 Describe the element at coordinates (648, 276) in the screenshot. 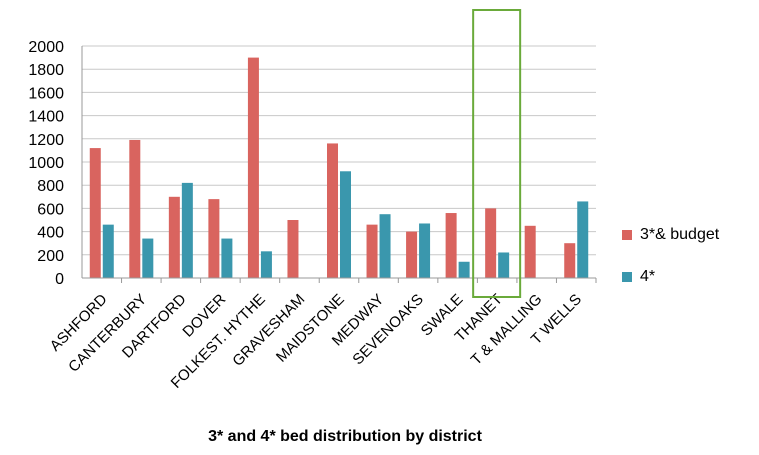

I see `legend-label: 4*` at that location.